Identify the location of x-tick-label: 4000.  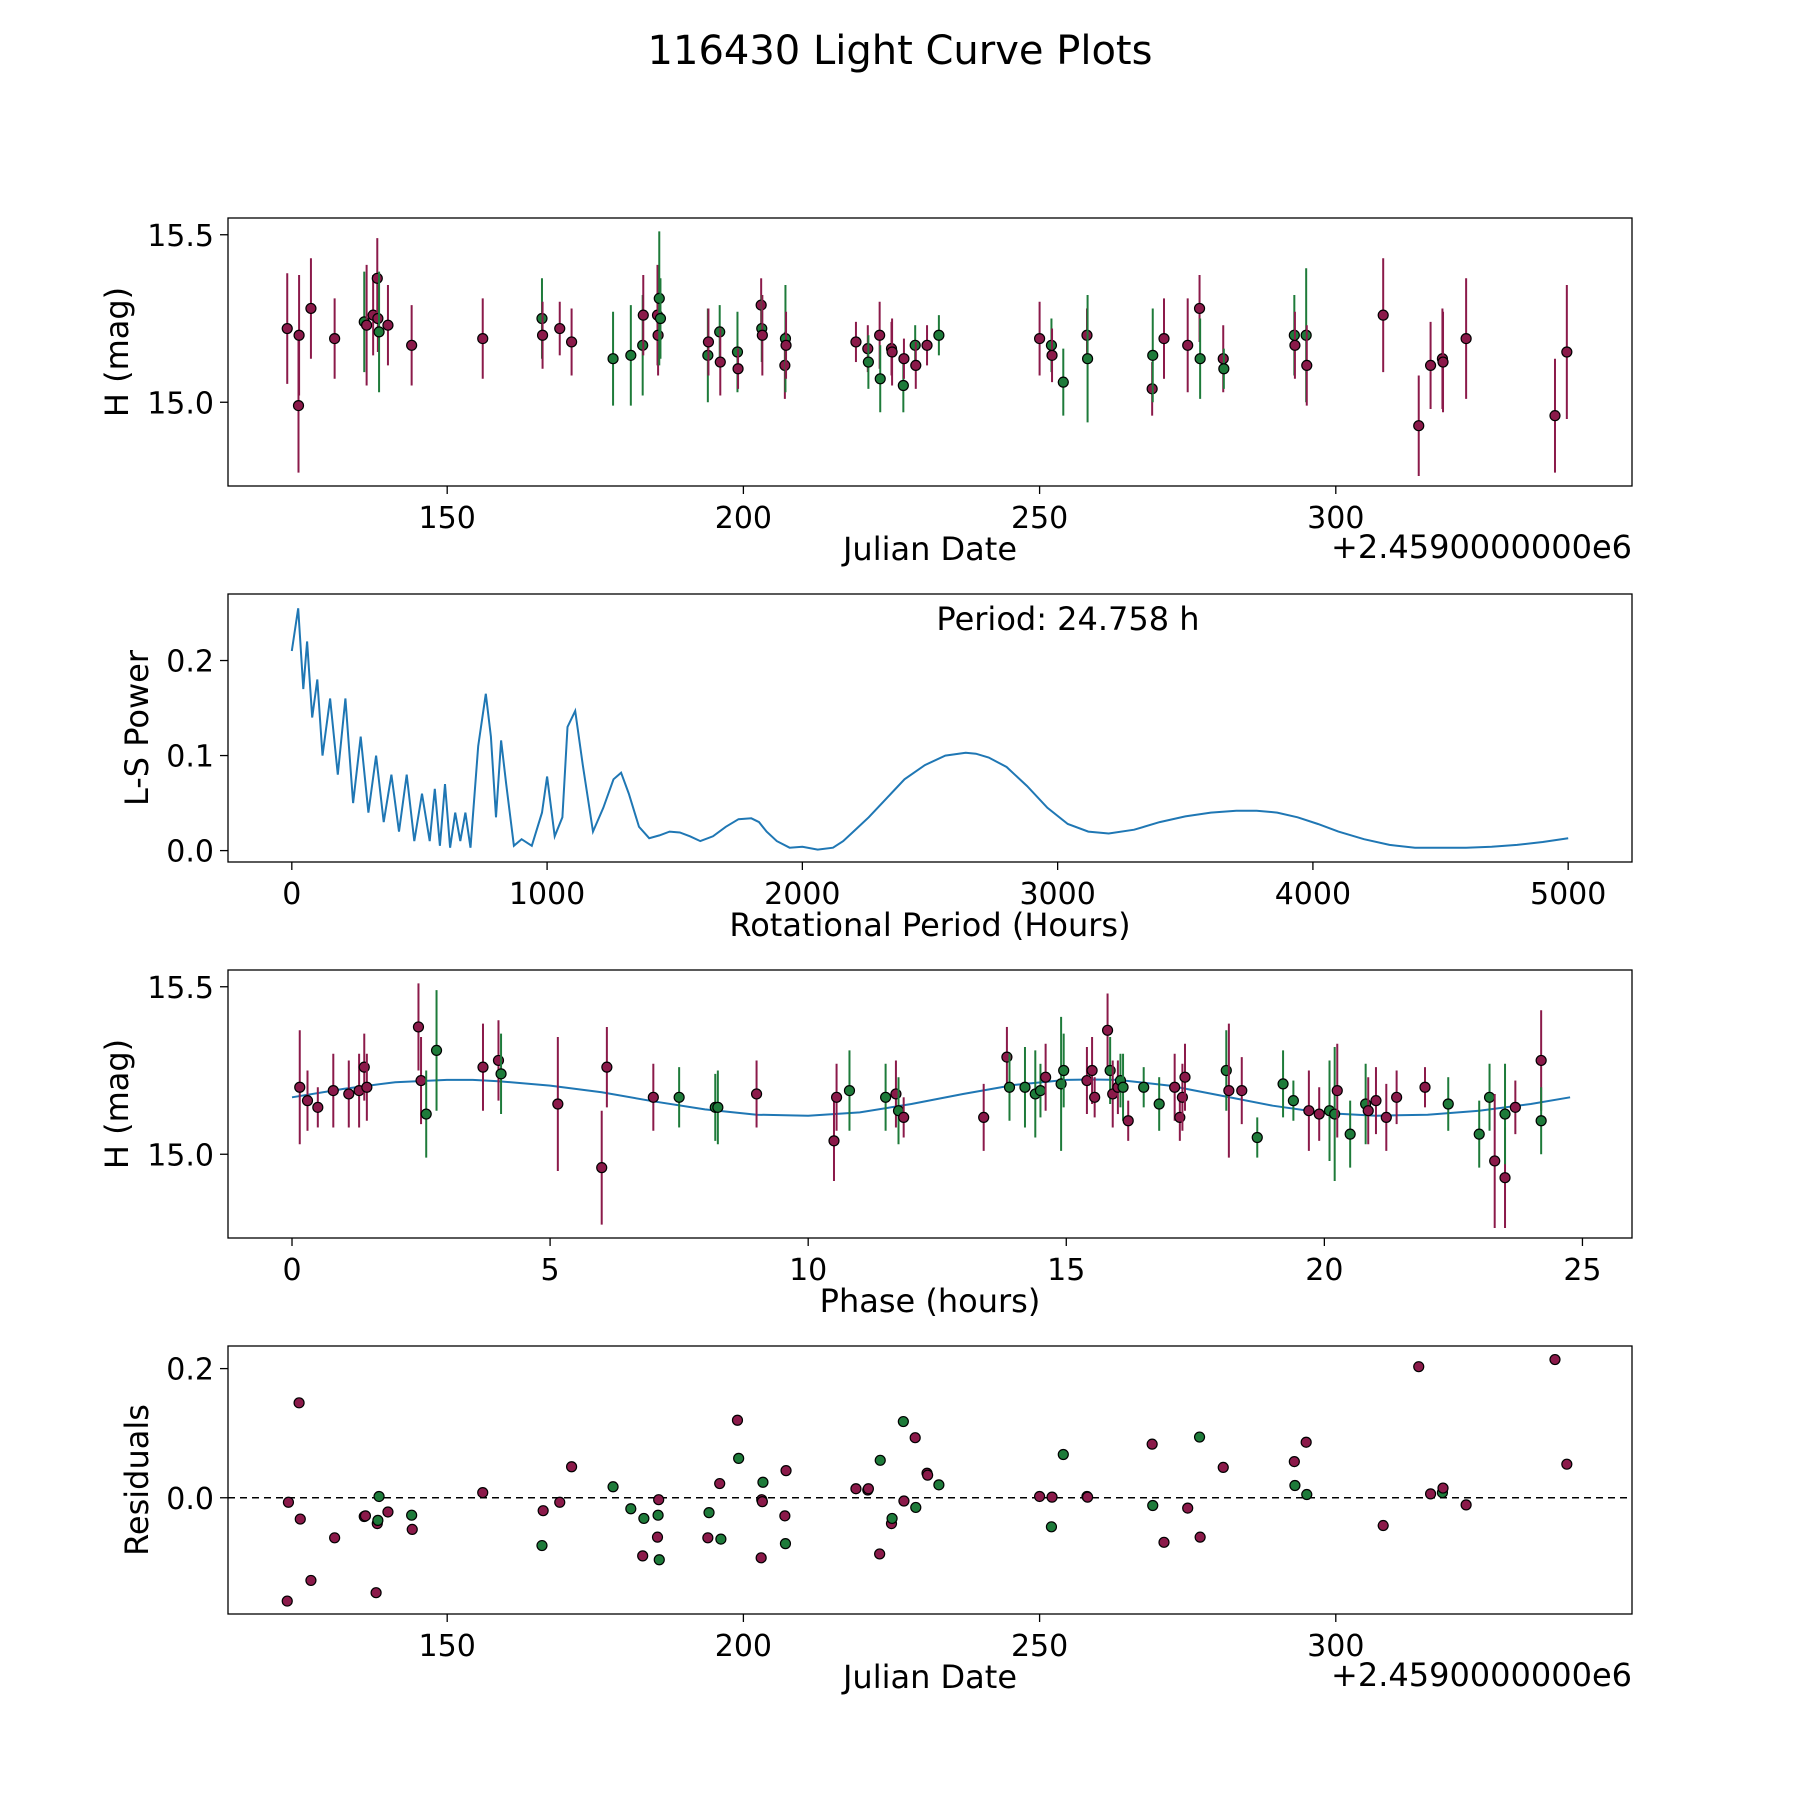
(1313, 894).